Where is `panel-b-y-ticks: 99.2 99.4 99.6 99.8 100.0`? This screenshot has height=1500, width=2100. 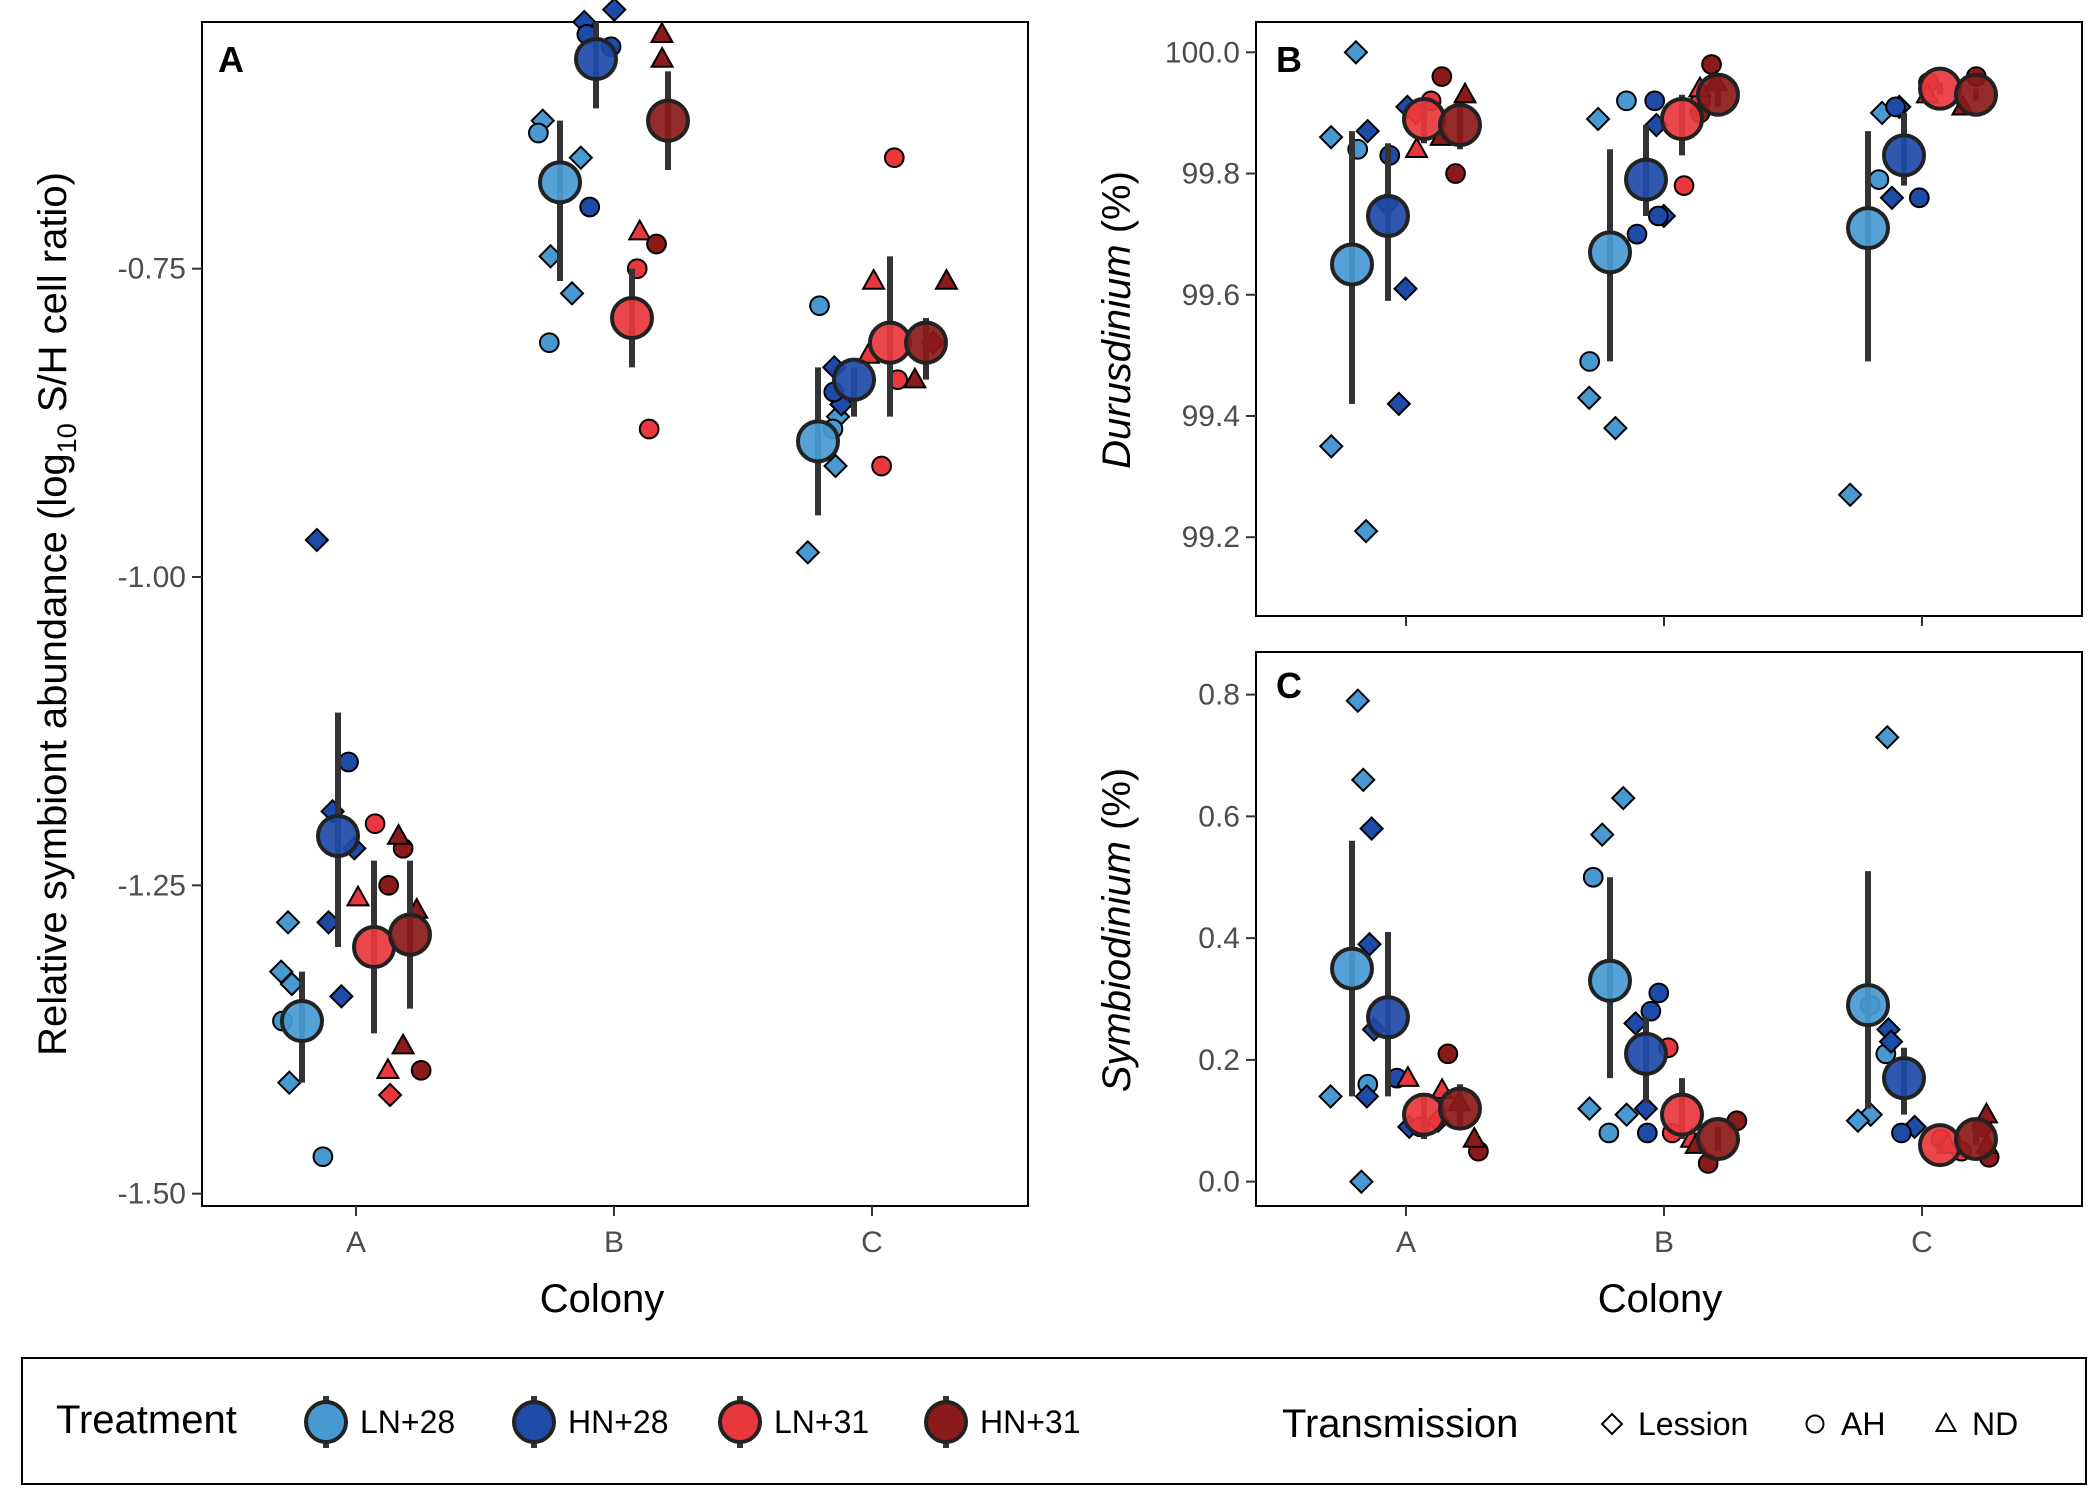
panel-b-y-ticks: 99.2 99.4 99.6 99.8 100.0 is located at coordinates (1210, 295).